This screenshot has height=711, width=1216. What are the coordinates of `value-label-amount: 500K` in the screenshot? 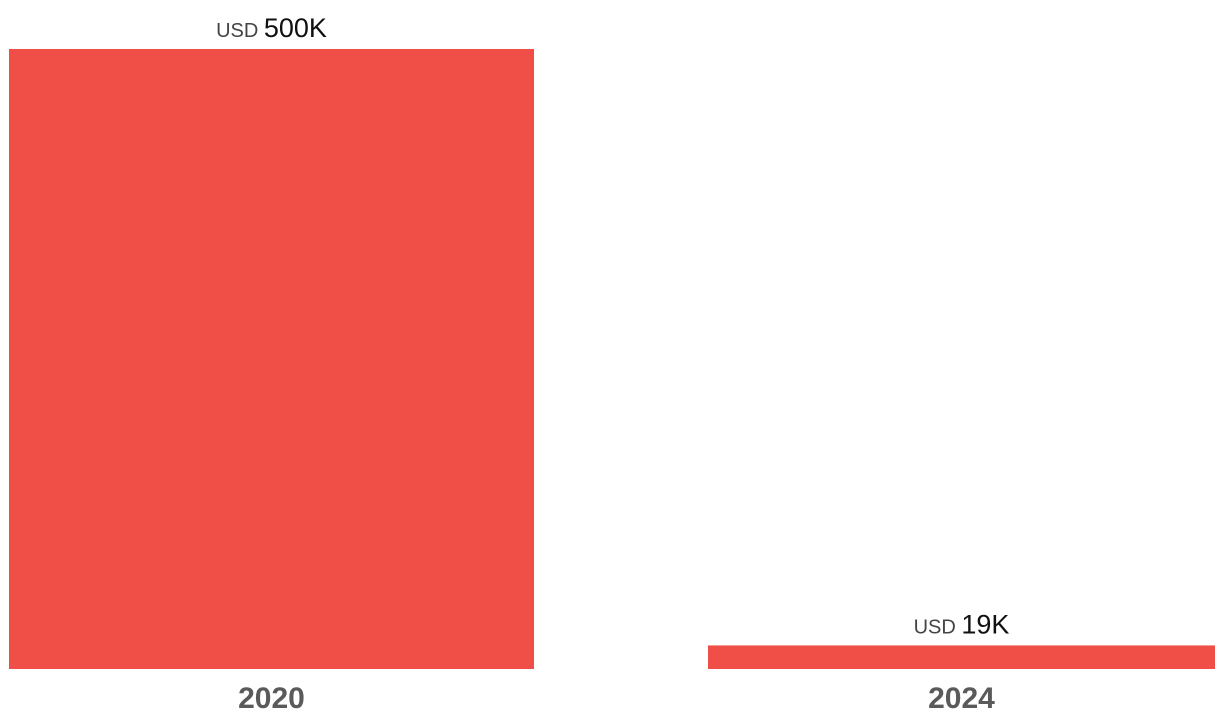 It's located at (295, 28).